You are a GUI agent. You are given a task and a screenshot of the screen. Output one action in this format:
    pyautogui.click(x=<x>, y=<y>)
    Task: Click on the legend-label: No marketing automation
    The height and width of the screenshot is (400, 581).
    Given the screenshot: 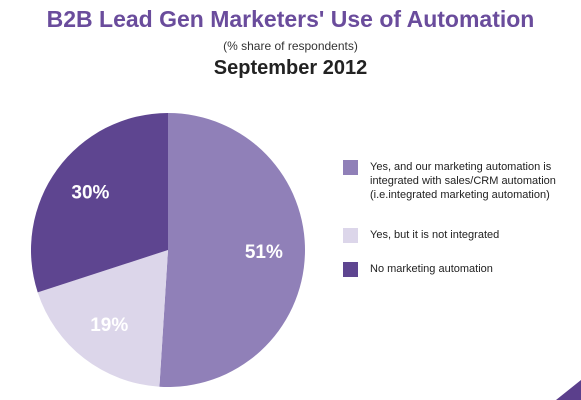 What is the action you would take?
    pyautogui.click(x=431, y=269)
    